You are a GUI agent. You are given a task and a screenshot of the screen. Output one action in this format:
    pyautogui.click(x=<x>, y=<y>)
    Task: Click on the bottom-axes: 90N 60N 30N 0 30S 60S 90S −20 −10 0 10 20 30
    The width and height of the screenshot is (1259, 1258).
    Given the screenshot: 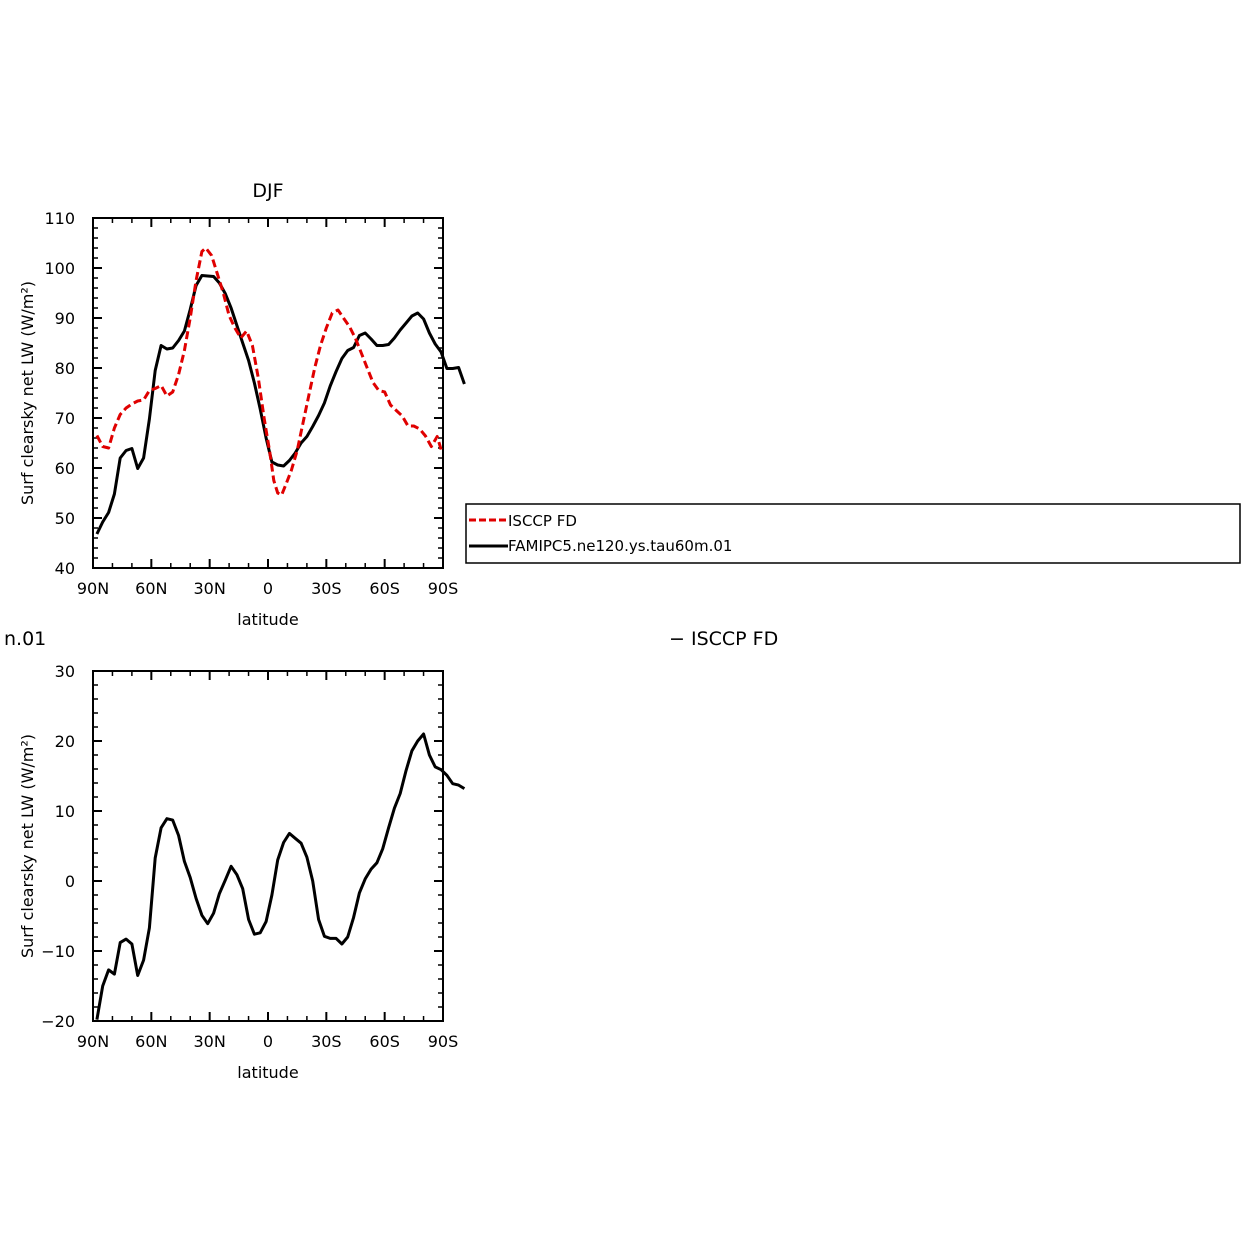 What is the action you would take?
    pyautogui.click(x=249, y=856)
    